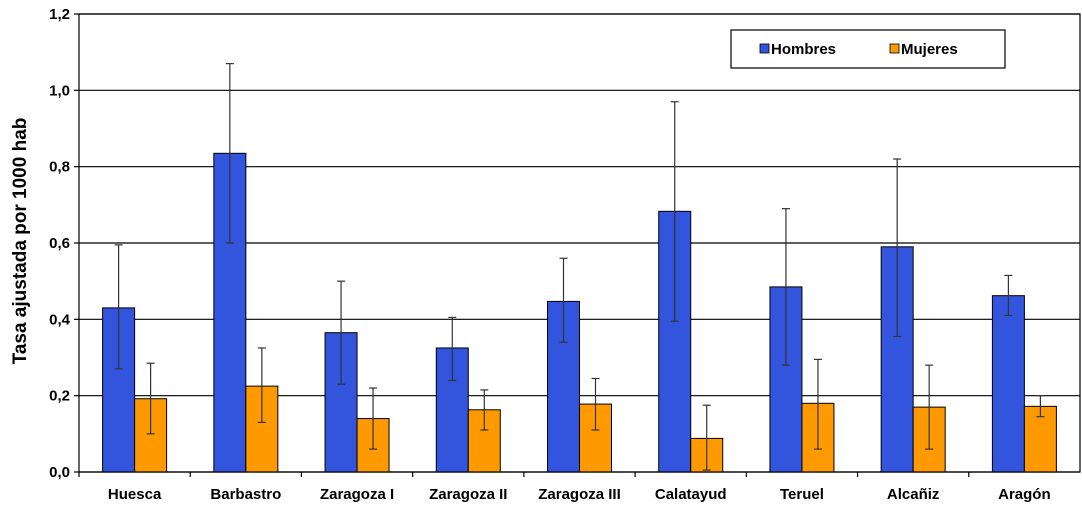 The image size is (1082, 509). I want to click on x-tick-label: Zaragoza I, so click(357, 494).